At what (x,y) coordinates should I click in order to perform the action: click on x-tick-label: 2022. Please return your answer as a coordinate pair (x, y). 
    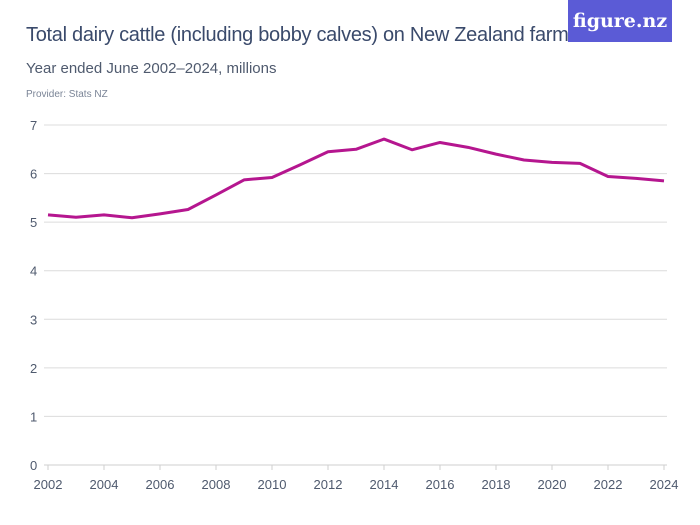
    Looking at the image, I should click on (608, 484).